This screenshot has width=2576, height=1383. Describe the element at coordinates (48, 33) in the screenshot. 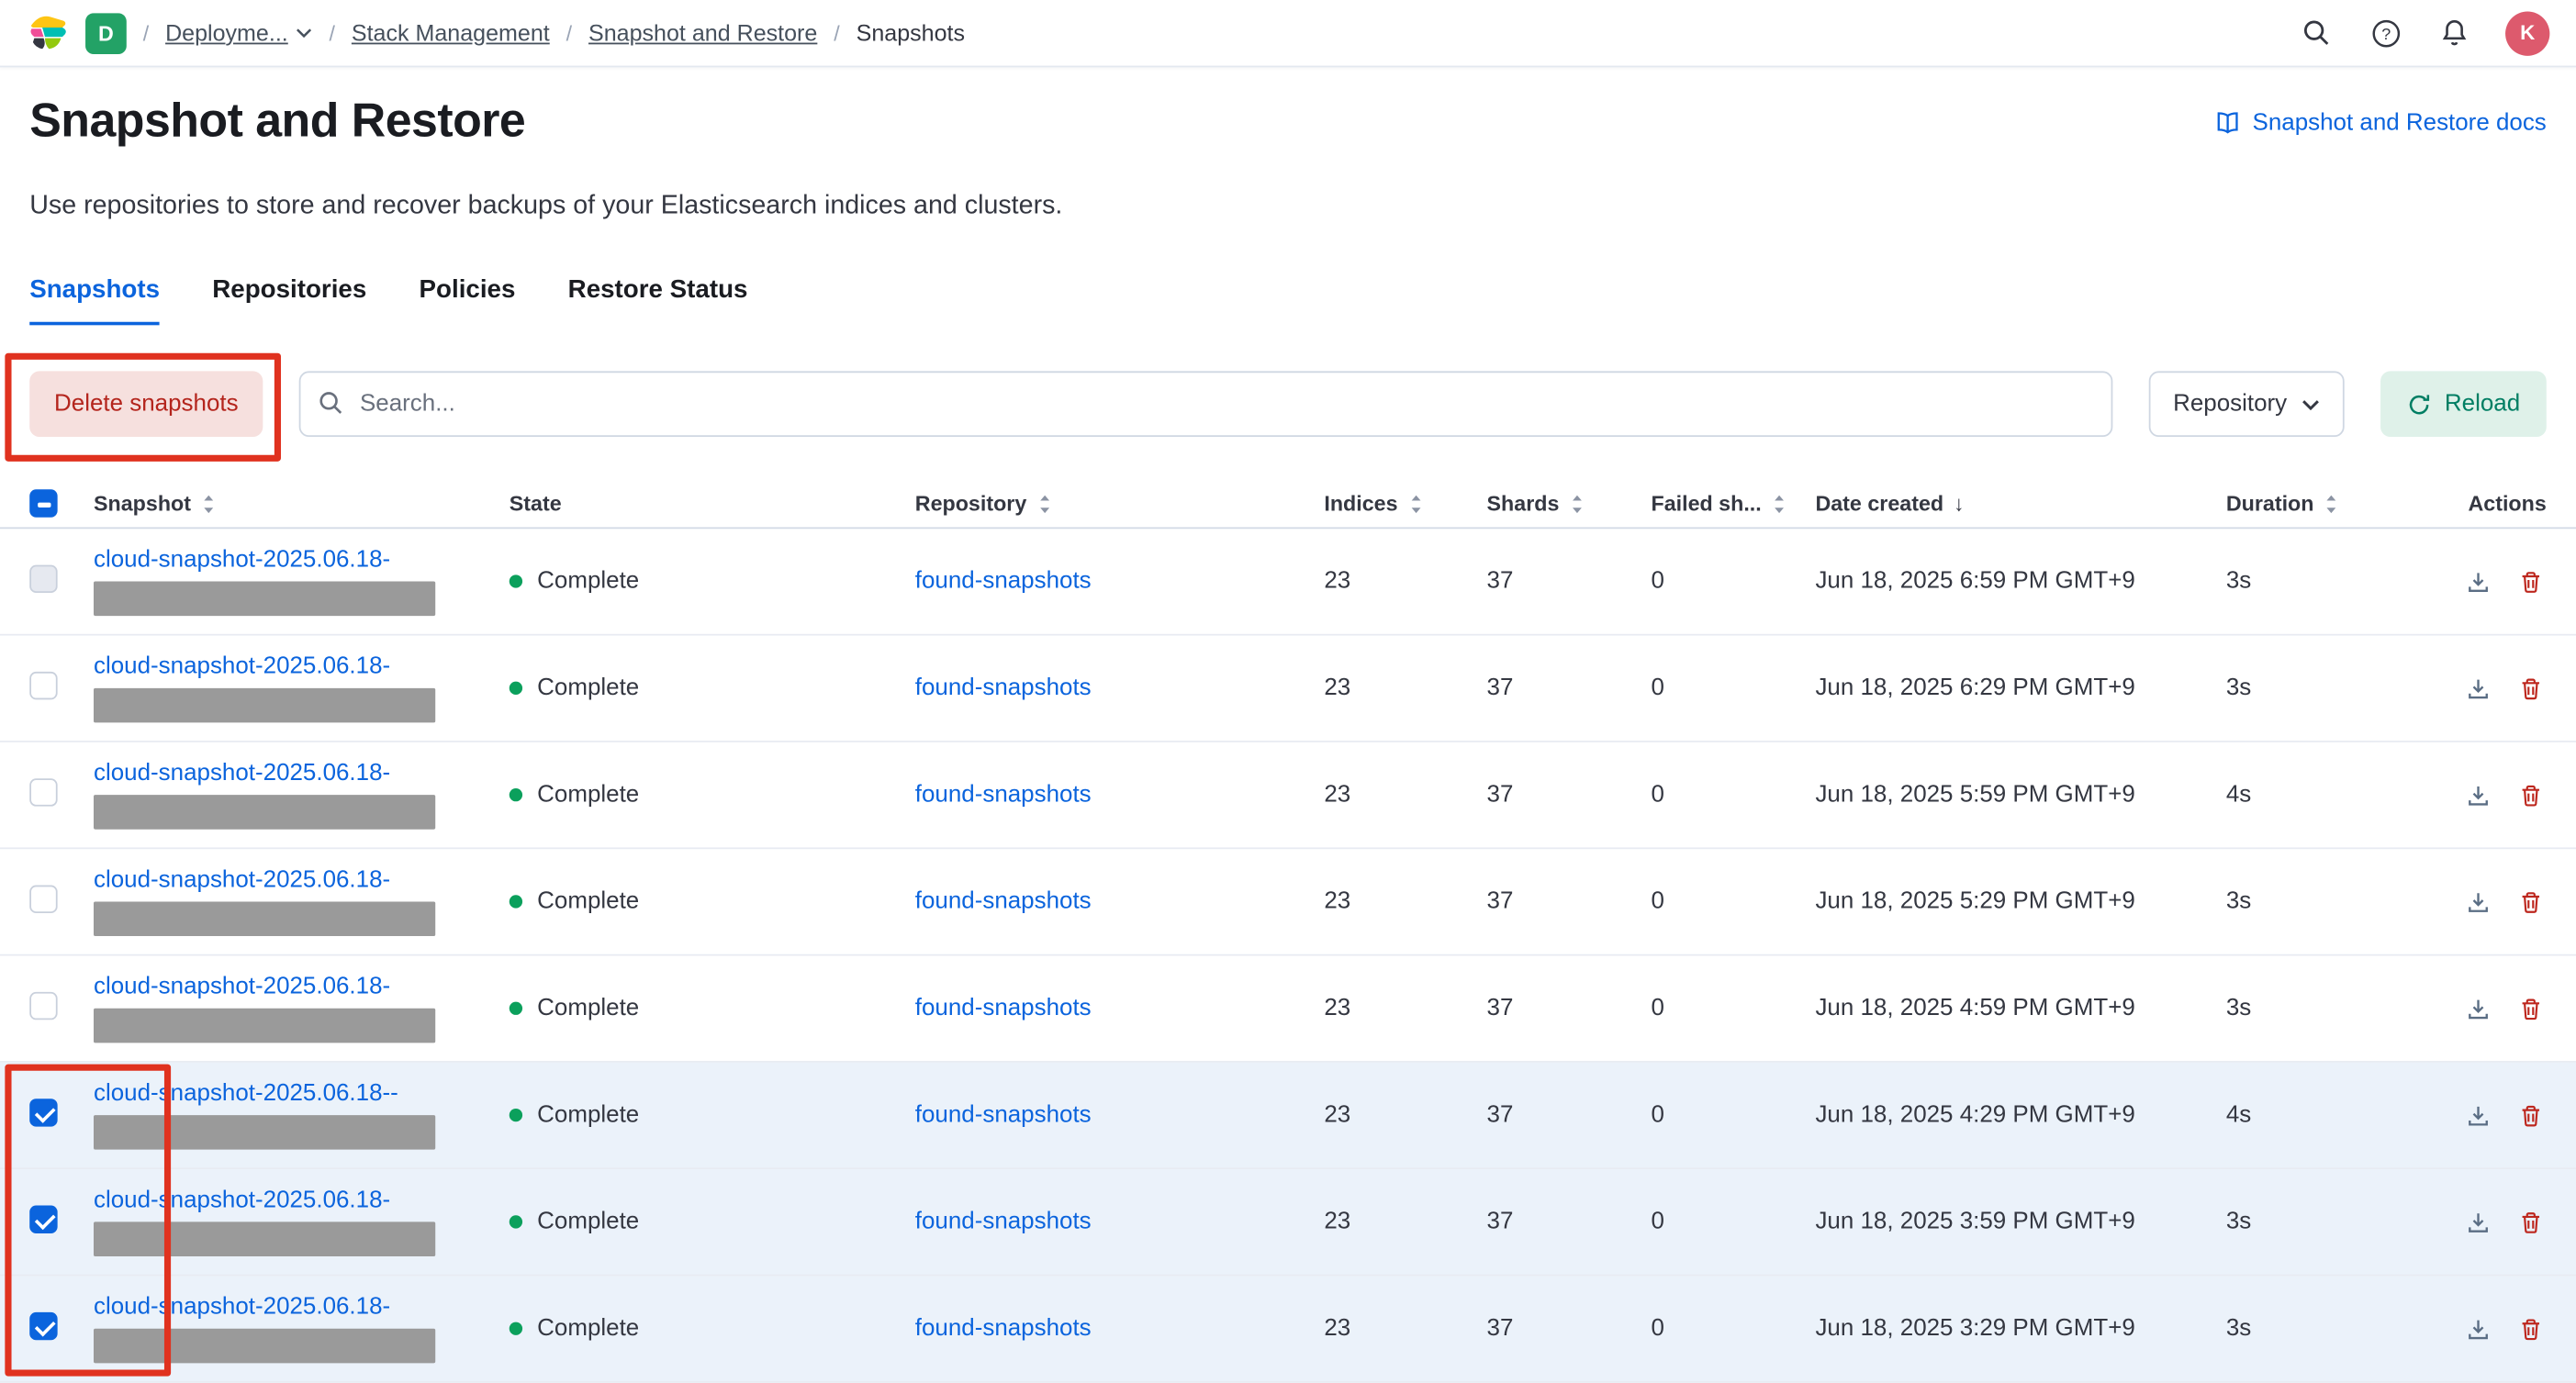

I see `elastic-logo` at that location.